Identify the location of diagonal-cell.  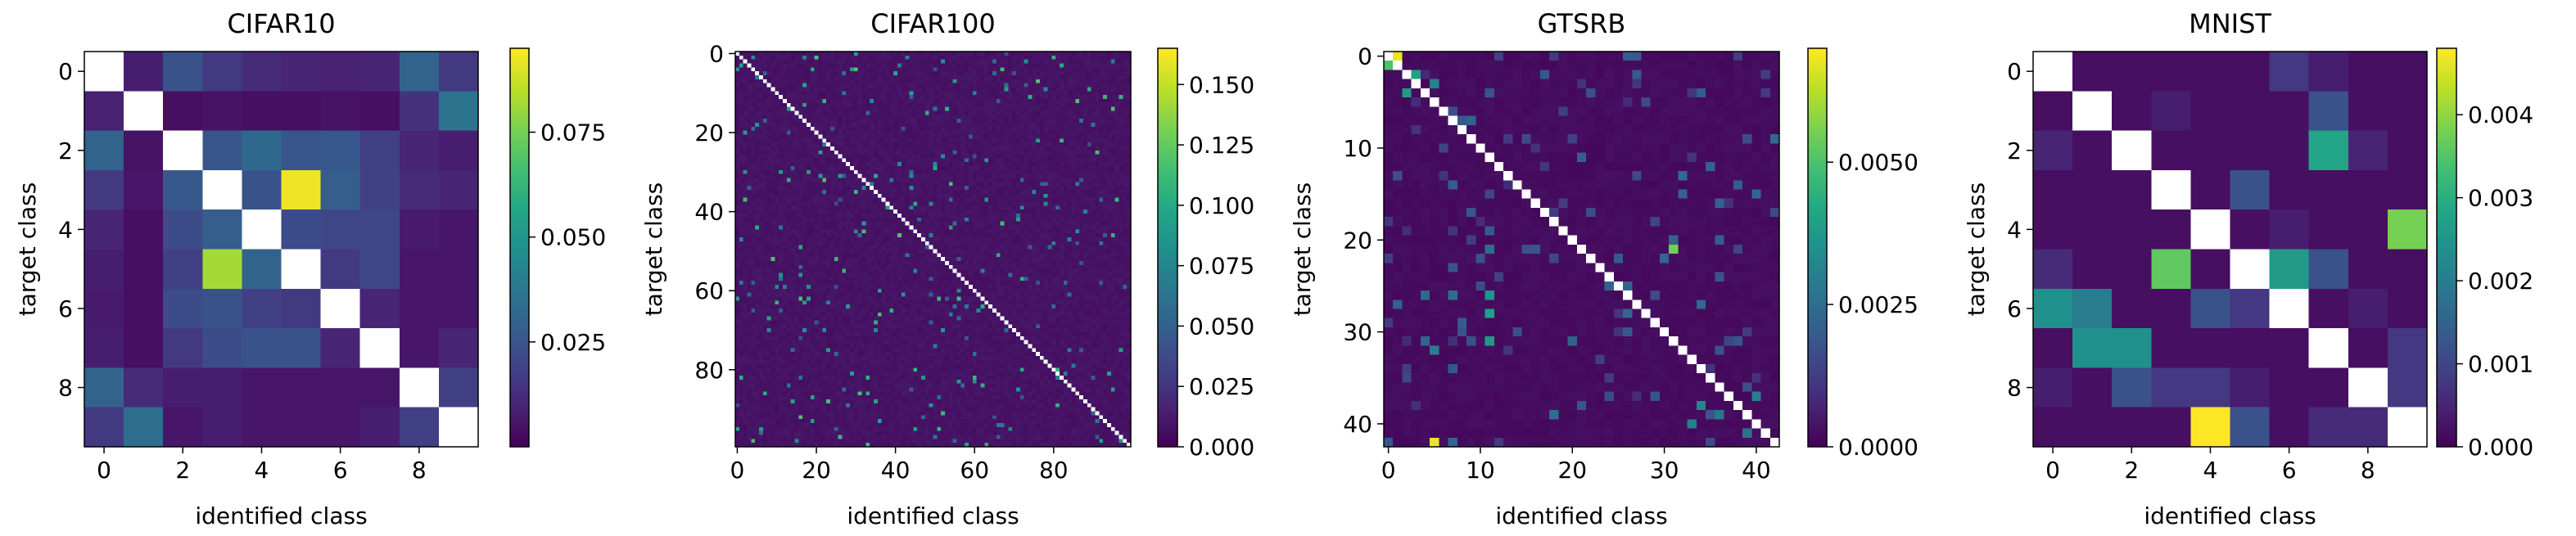
(765, 81).